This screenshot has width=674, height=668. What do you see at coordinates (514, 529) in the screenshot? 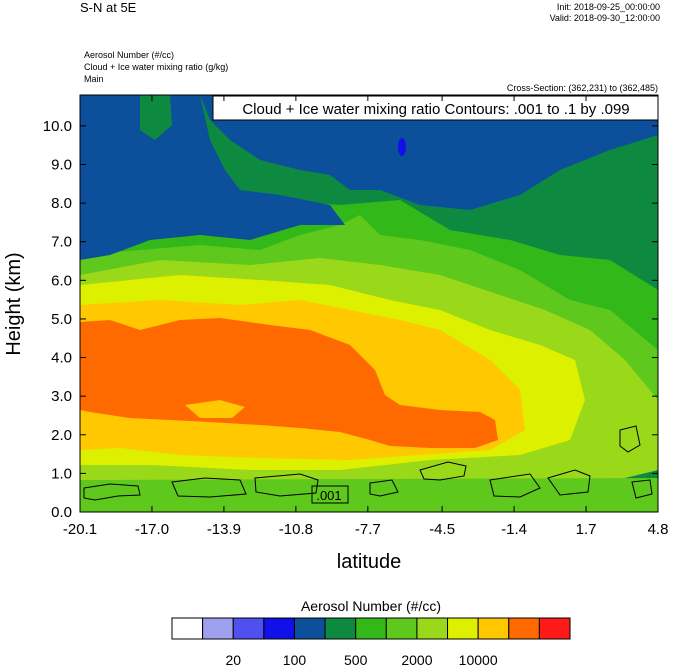
I see `x-tick-label: -1.4` at bounding box center [514, 529].